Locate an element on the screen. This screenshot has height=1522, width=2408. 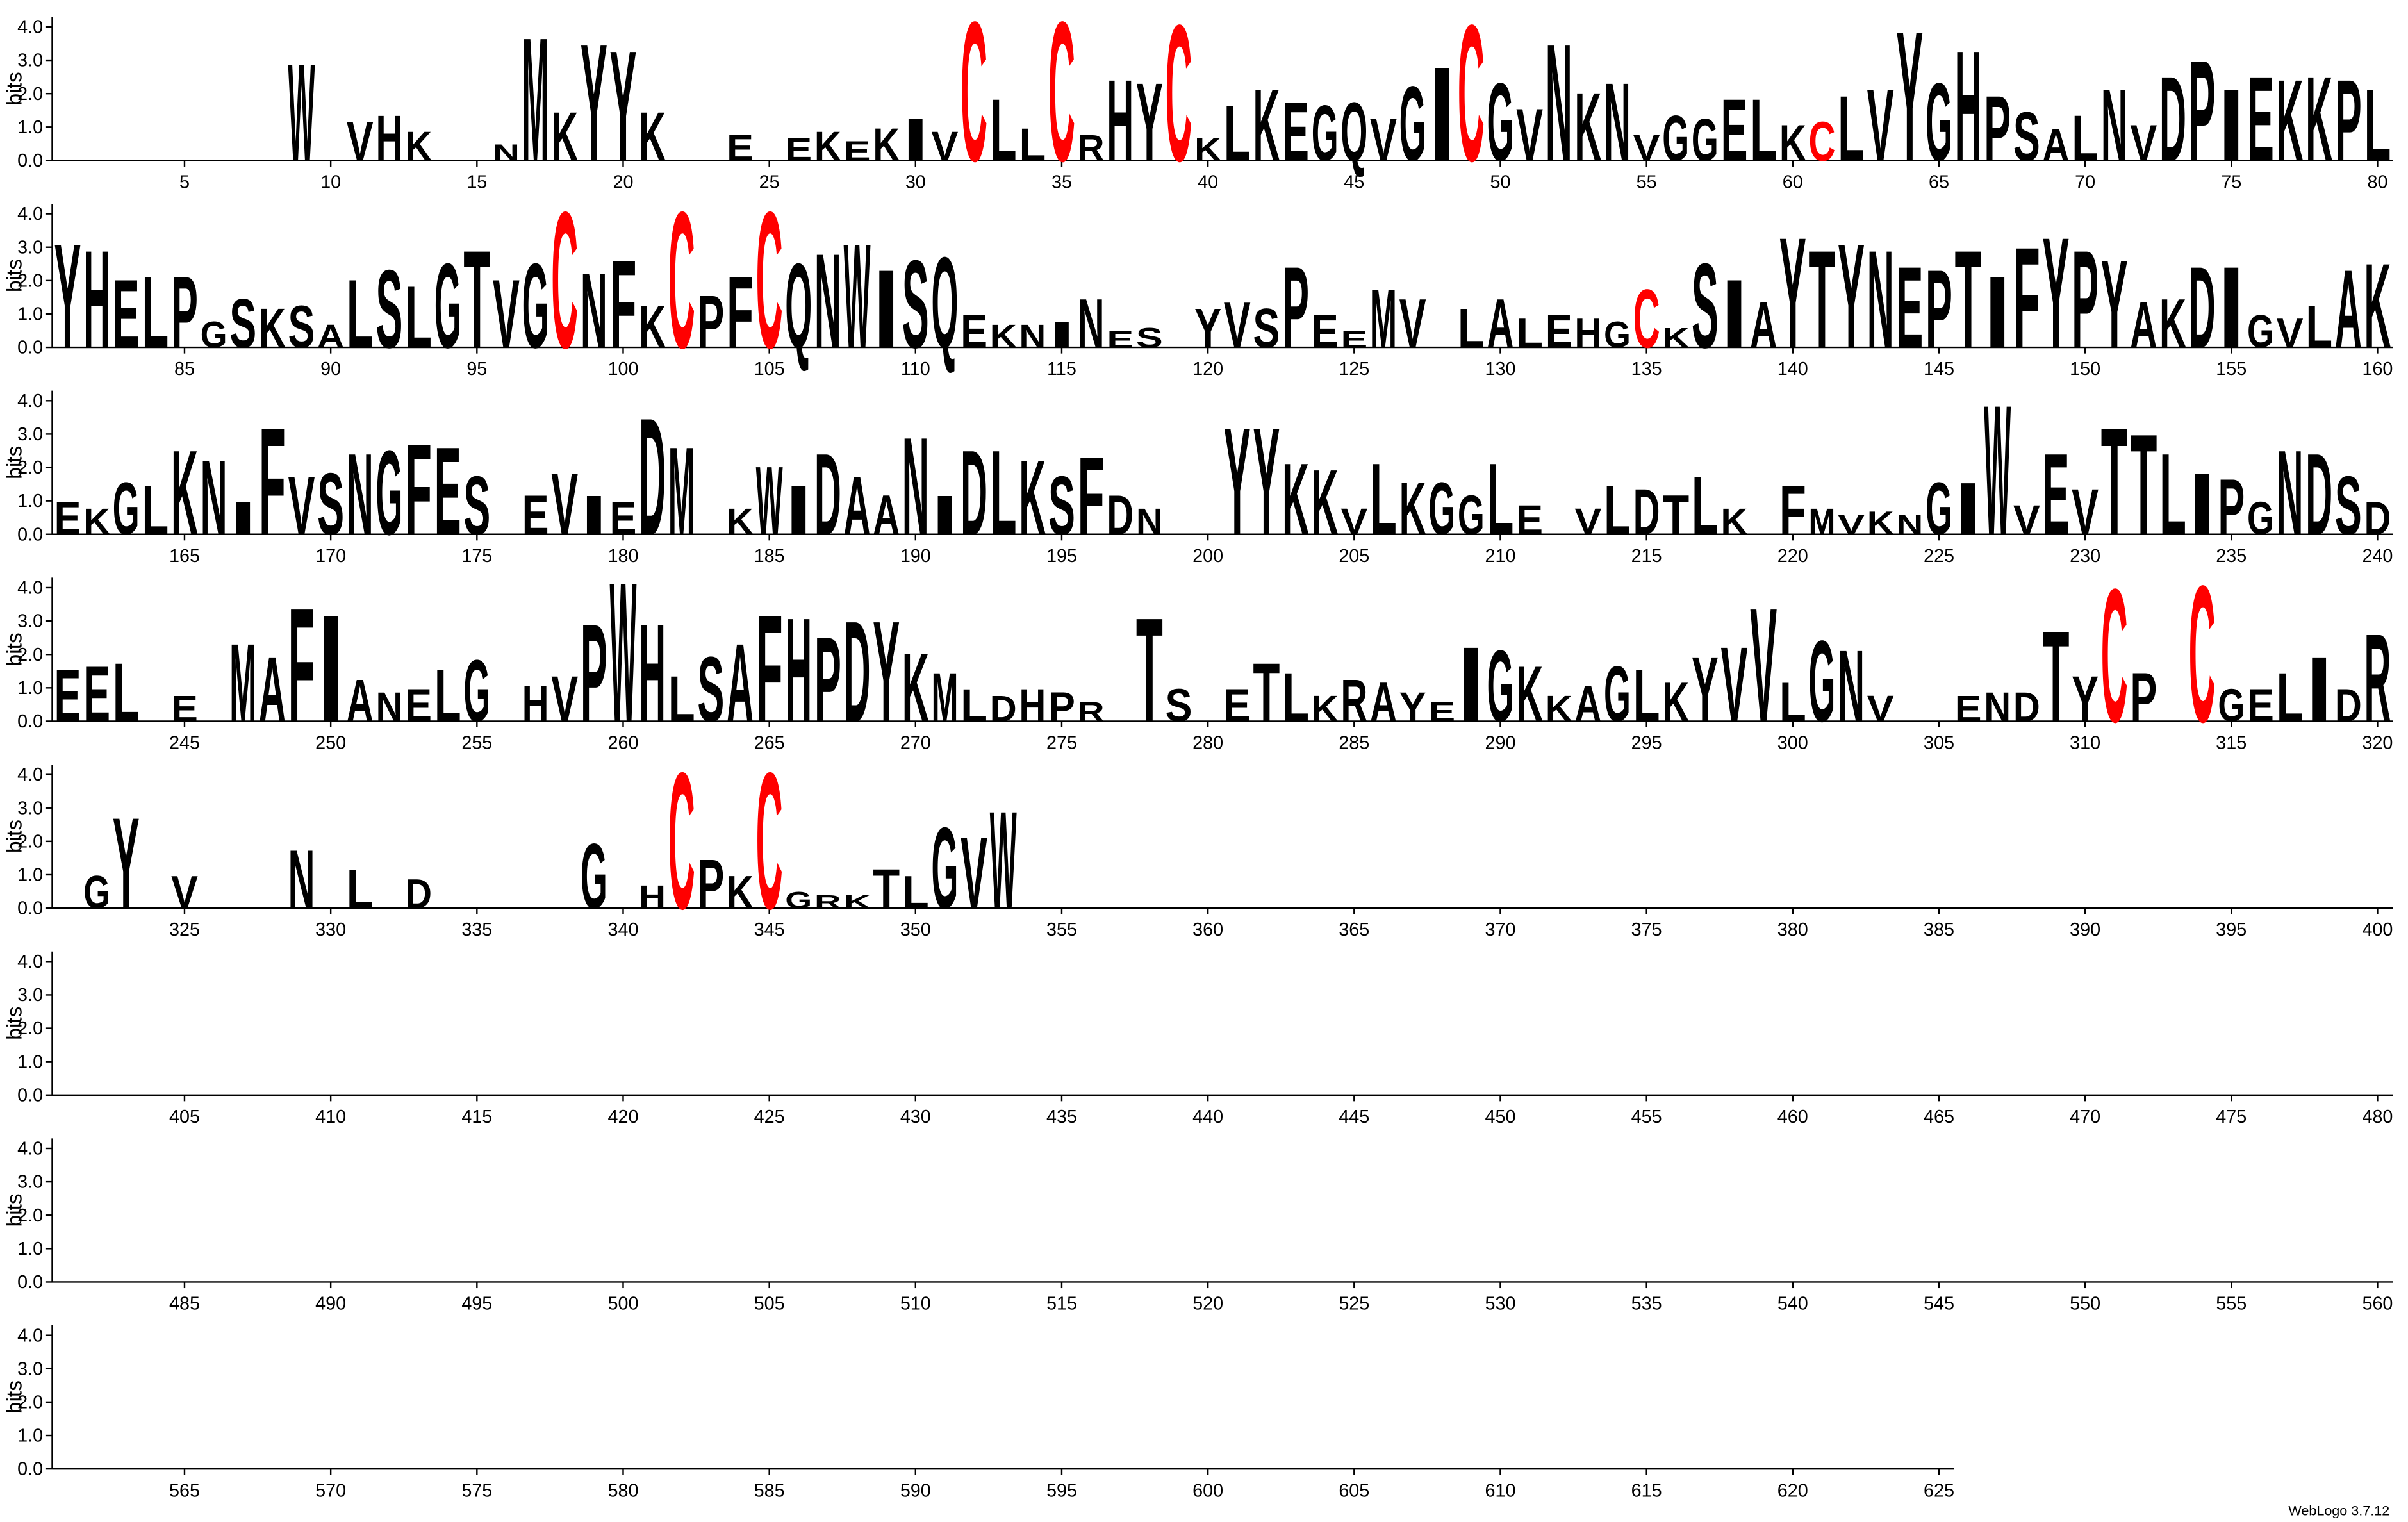
x-tick-label: 555 is located at coordinates (2231, 1304).